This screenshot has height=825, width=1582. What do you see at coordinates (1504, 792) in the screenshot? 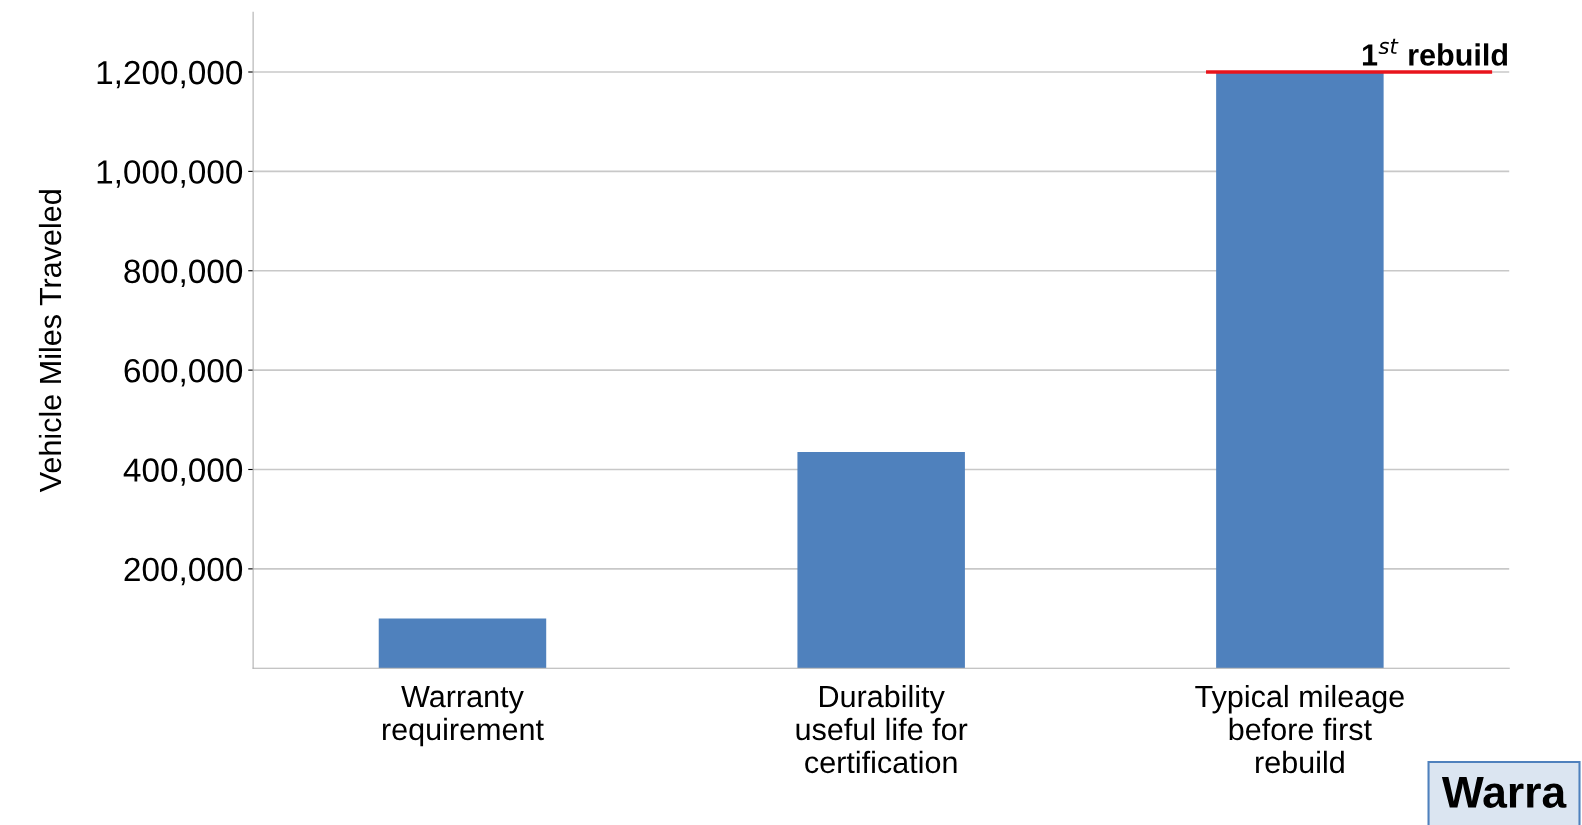
I see `text: Warra` at bounding box center [1504, 792].